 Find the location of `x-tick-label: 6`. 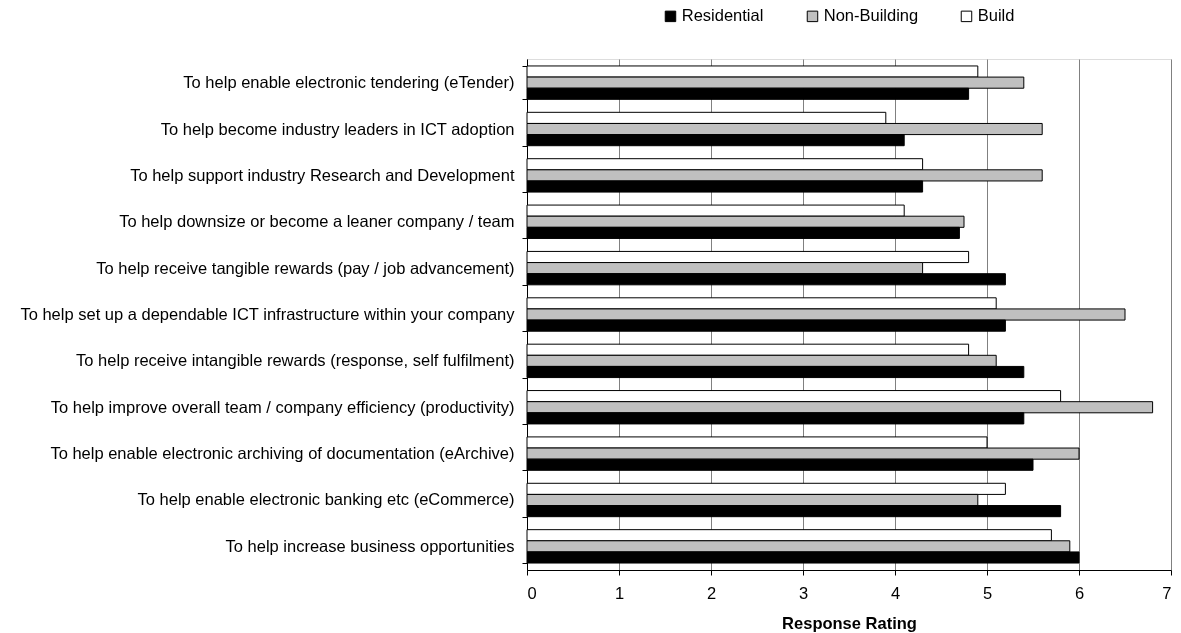

x-tick-label: 6 is located at coordinates (1079, 592).